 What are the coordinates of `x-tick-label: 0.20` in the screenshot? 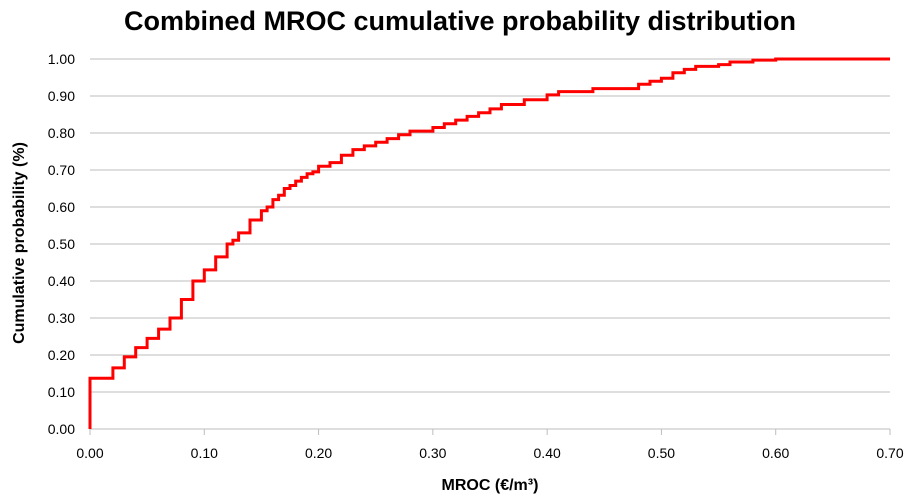 It's located at (318, 453).